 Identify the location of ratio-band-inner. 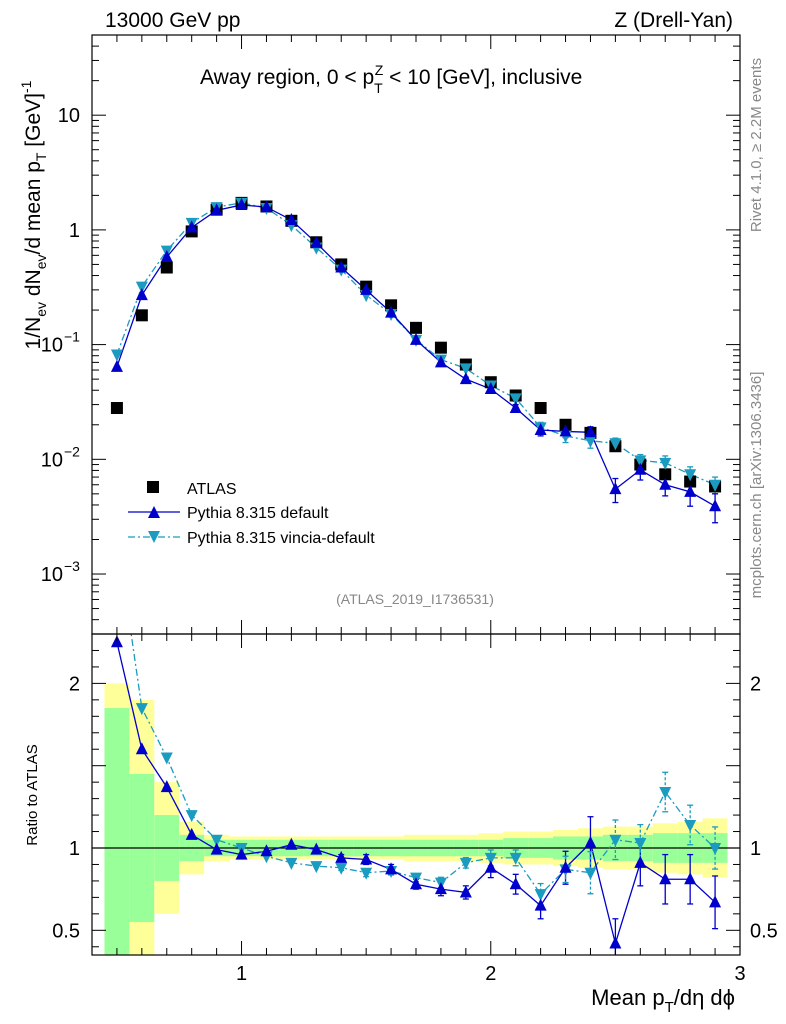
(117, 831).